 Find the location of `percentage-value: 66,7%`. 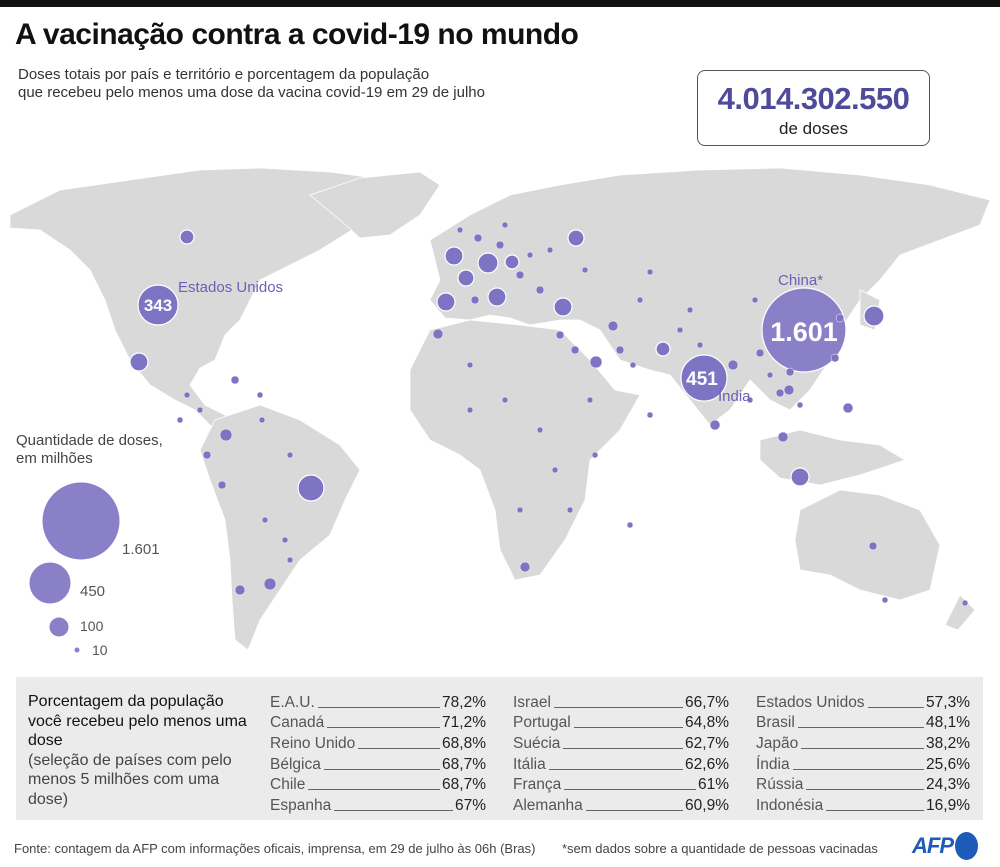

percentage-value: 66,7% is located at coordinates (707, 702).